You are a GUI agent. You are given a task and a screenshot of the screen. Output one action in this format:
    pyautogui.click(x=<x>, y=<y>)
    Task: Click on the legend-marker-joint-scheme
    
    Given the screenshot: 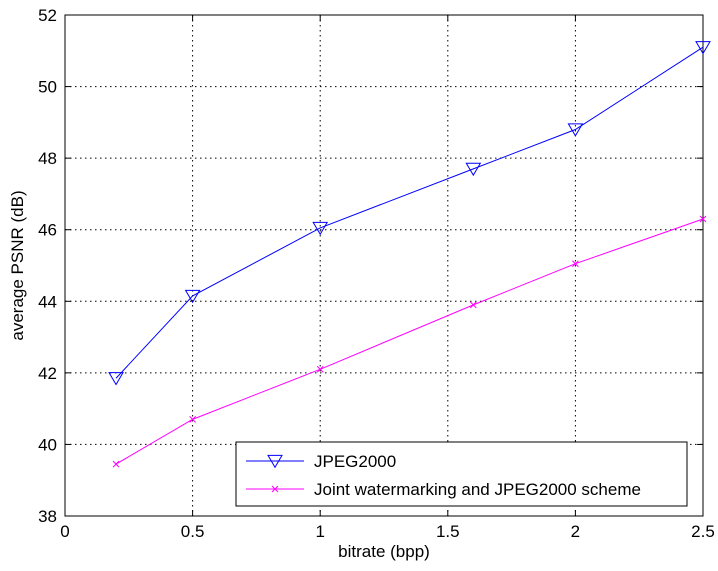 What is the action you would take?
    pyautogui.click(x=275, y=489)
    